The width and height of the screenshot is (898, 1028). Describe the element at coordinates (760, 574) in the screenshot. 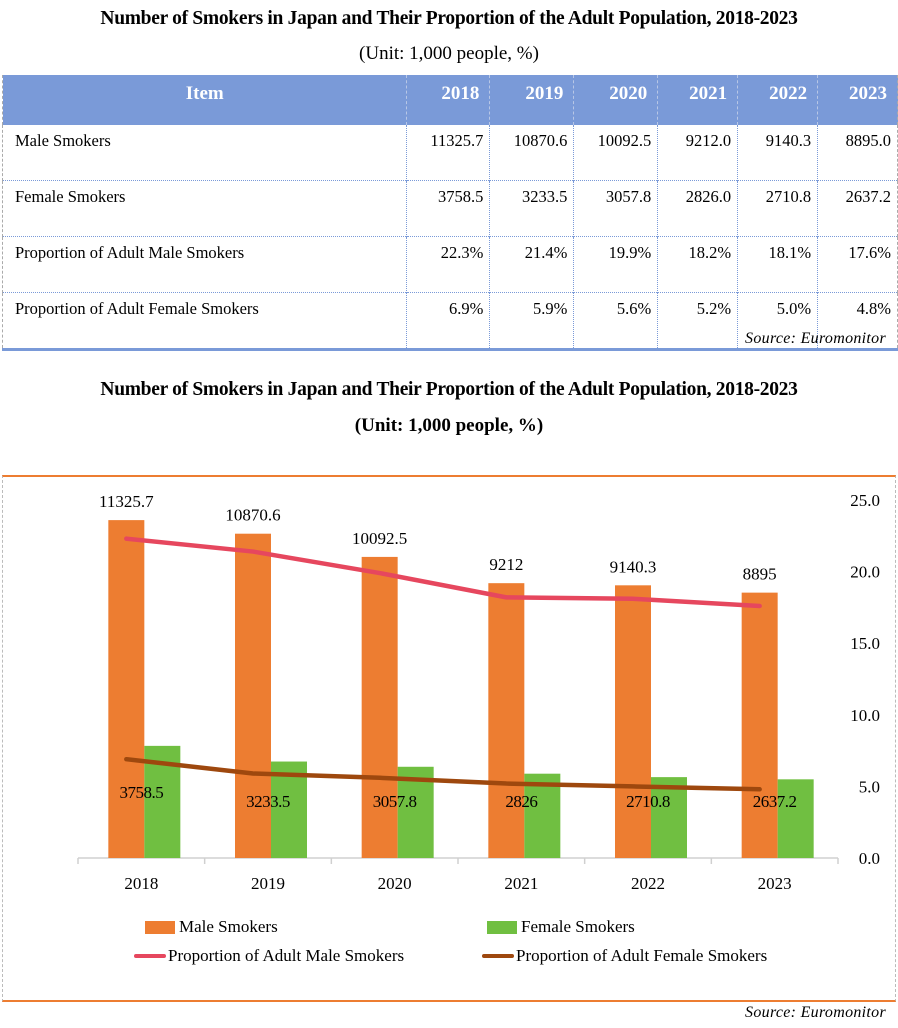

I see `data-label-male: 8895` at that location.